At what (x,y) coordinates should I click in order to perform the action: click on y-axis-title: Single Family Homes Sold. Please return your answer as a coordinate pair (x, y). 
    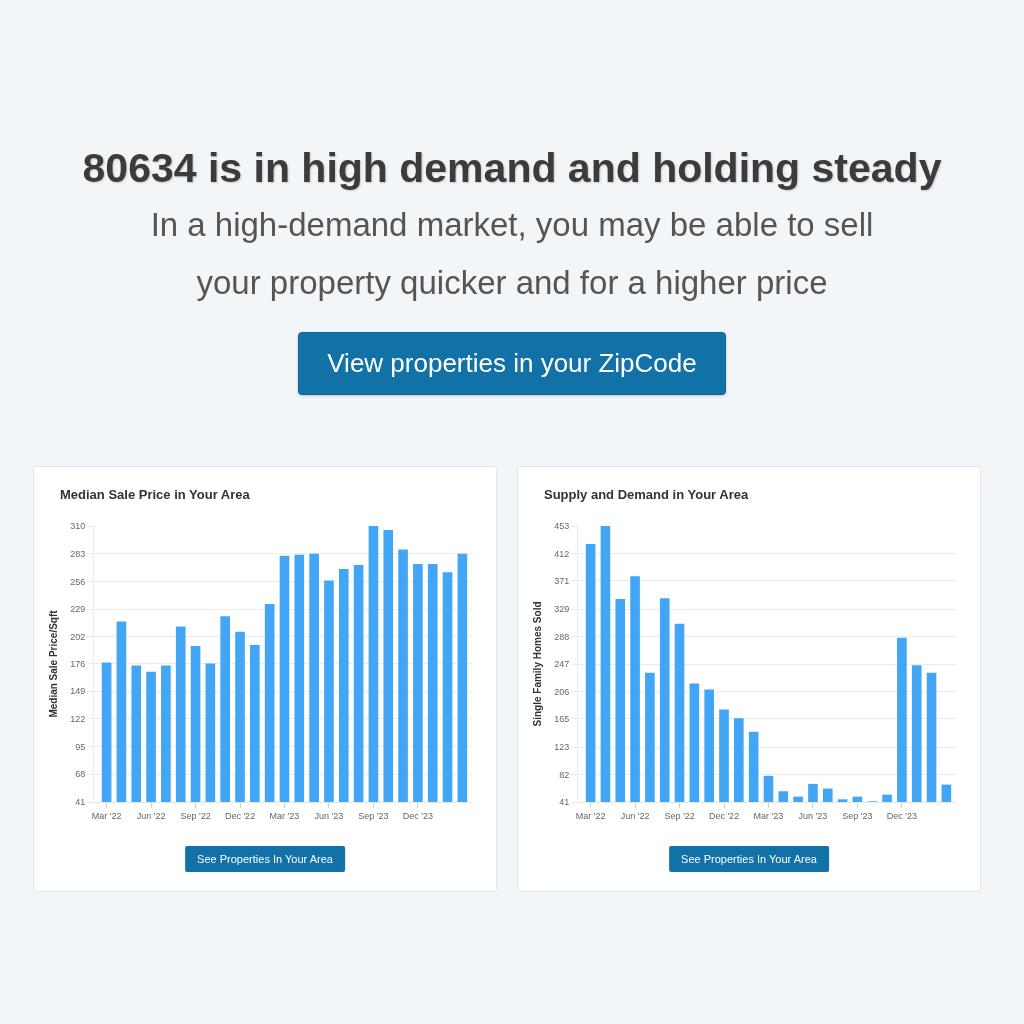
    Looking at the image, I should click on (538, 664).